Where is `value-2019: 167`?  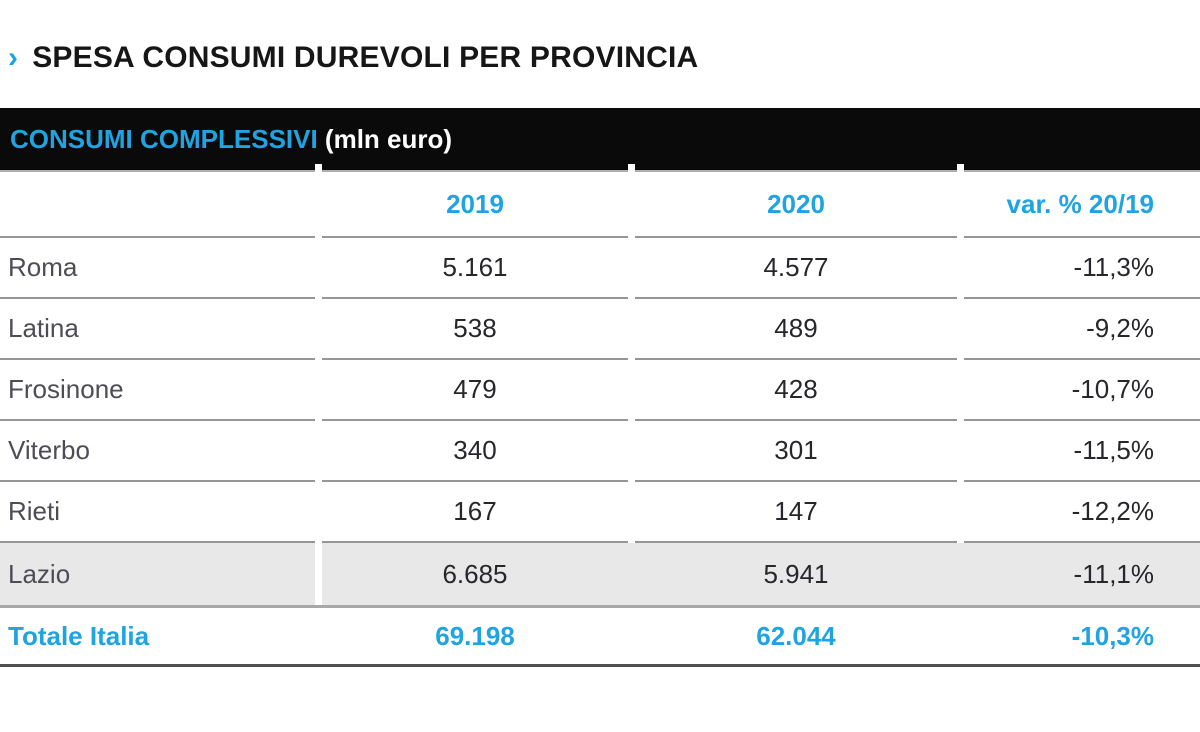
value-2019: 167 is located at coordinates (475, 512).